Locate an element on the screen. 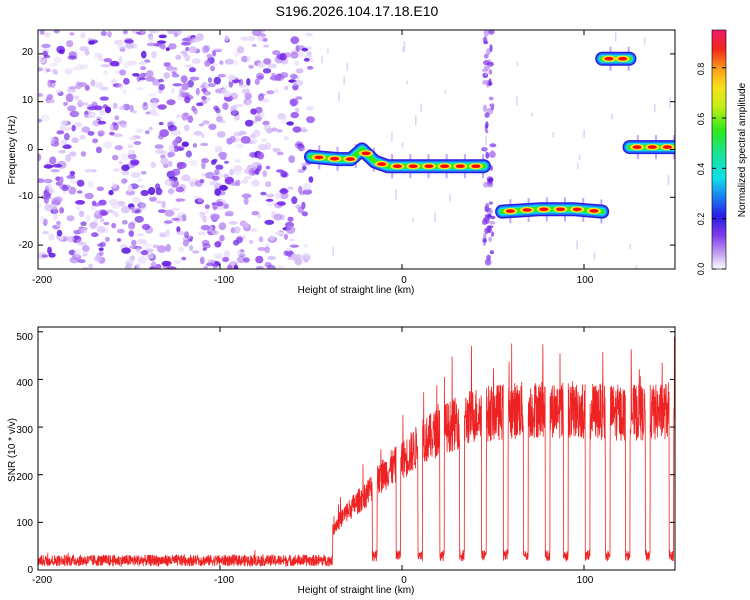  snr-ytick-label-5: 500 is located at coordinates (24, 337).